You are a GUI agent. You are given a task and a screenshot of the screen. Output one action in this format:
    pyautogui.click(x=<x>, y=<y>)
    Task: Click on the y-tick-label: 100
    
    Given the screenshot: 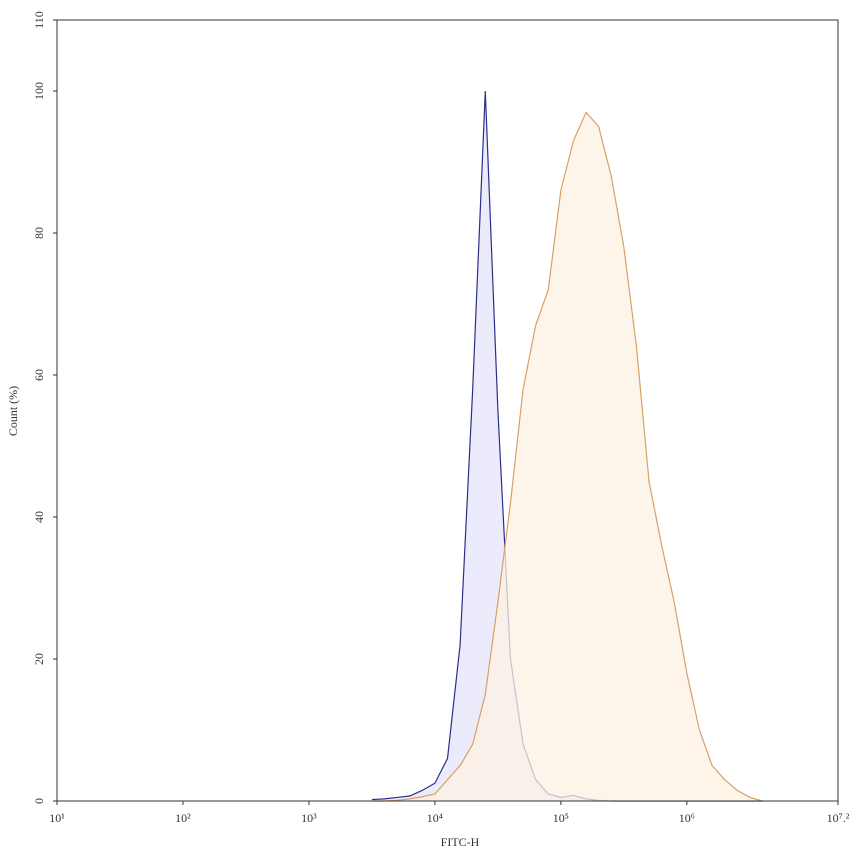 What is the action you would take?
    pyautogui.click(x=39, y=91)
    